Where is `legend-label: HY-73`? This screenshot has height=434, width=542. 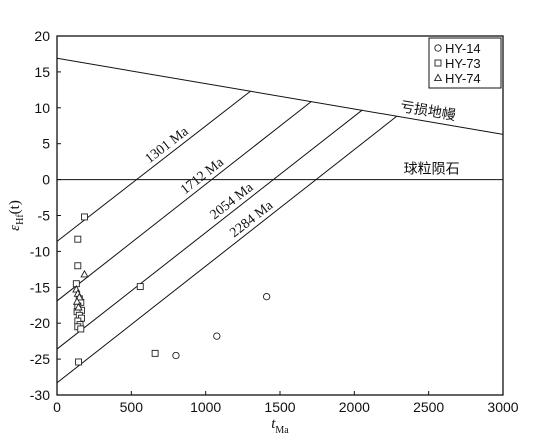
legend-label: HY-73 is located at coordinates (463, 63).